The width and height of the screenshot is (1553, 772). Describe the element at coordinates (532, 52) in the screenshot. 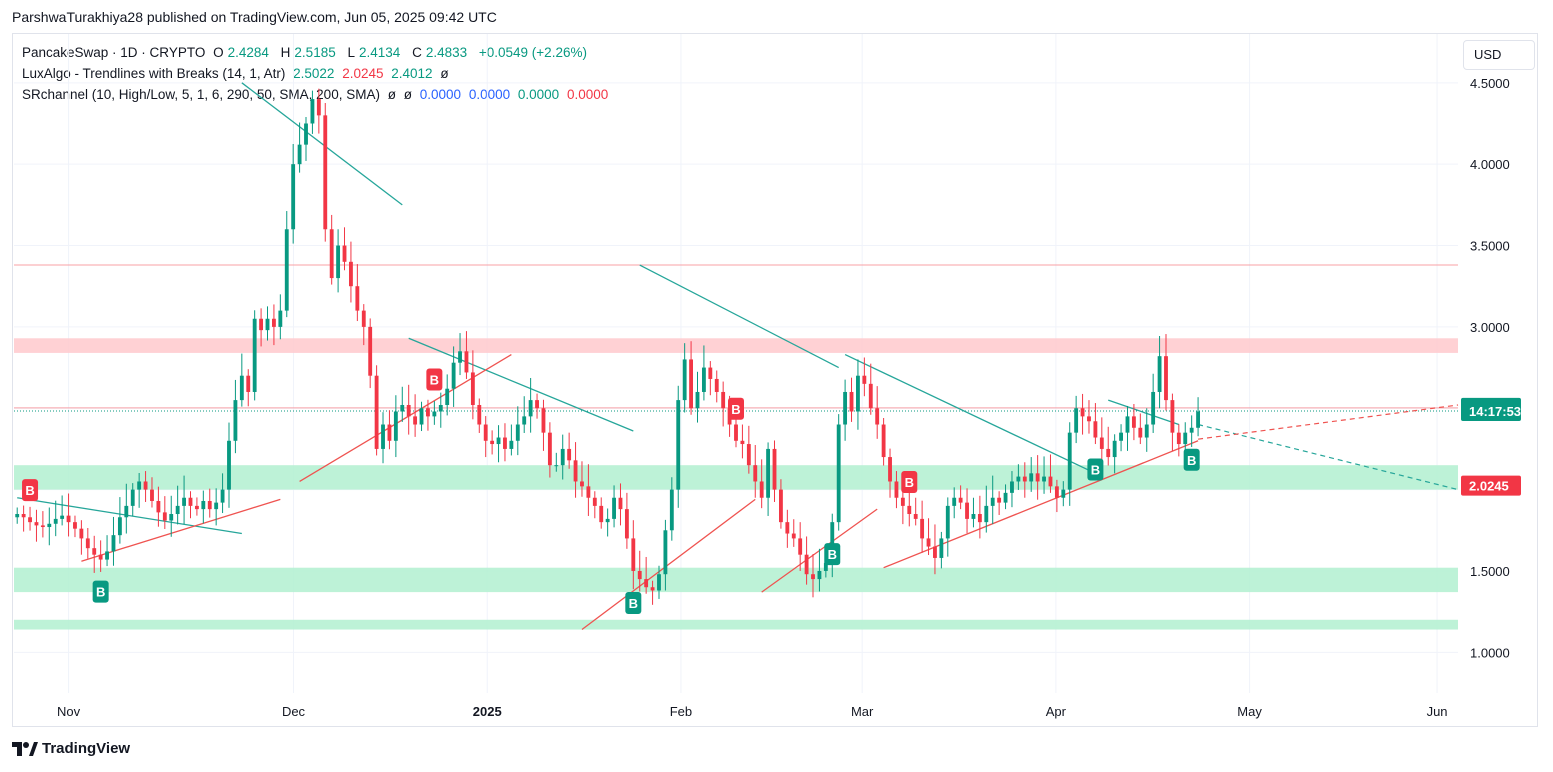

I see `change-value: +0.0549 (+2.26%)` at that location.